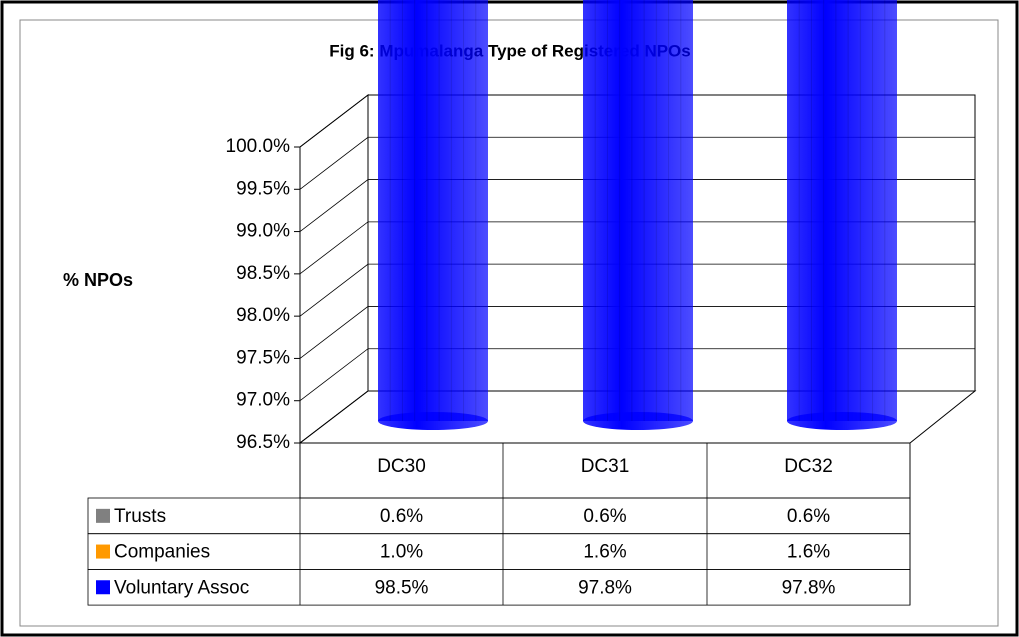 The image size is (1019, 637). I want to click on y-tick-label: 98.0%, so click(263, 315).